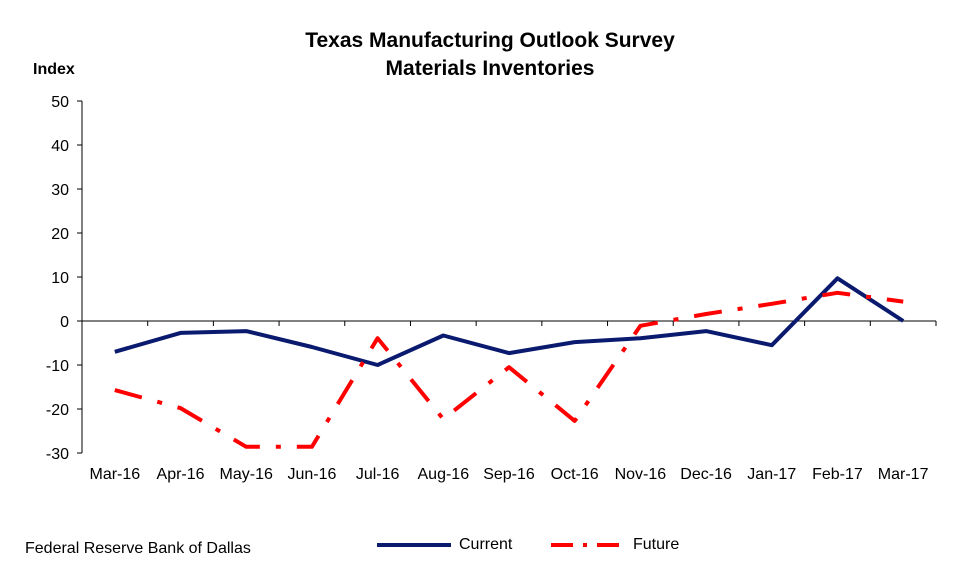 This screenshot has width=980, height=573. Describe the element at coordinates (486, 544) in the screenshot. I see `legend-label-current: Current` at that location.